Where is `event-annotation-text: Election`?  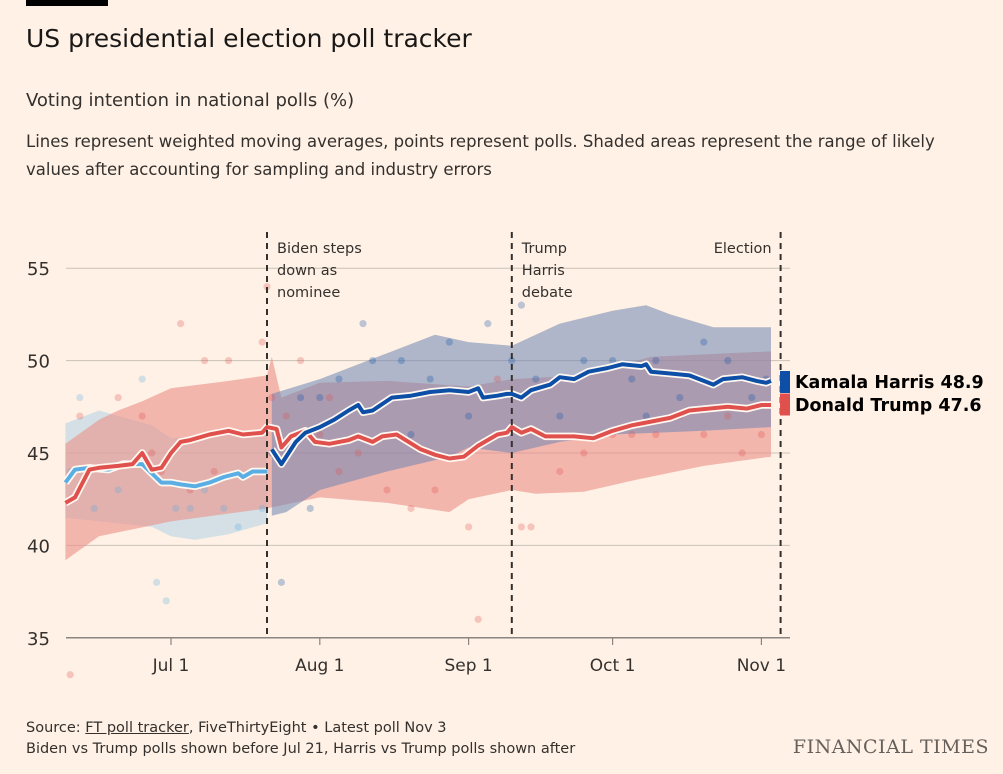
event-annotation-text: Election is located at coordinates (743, 249).